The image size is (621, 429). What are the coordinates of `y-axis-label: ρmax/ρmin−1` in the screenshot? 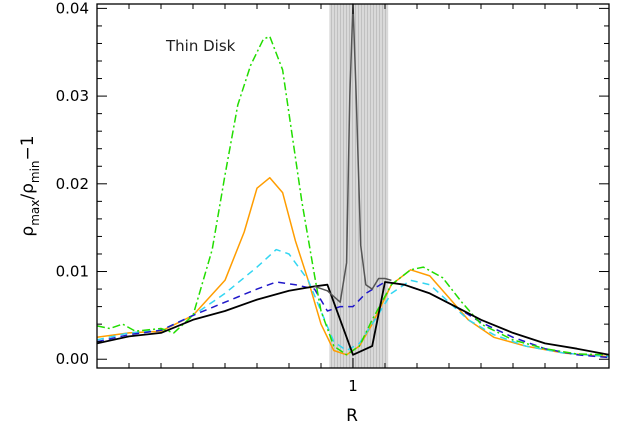 It's located at (30, 185).